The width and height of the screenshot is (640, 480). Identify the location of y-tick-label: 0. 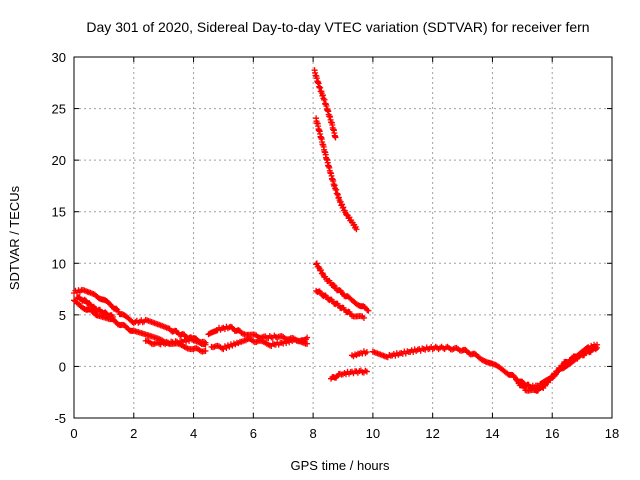
(62, 366).